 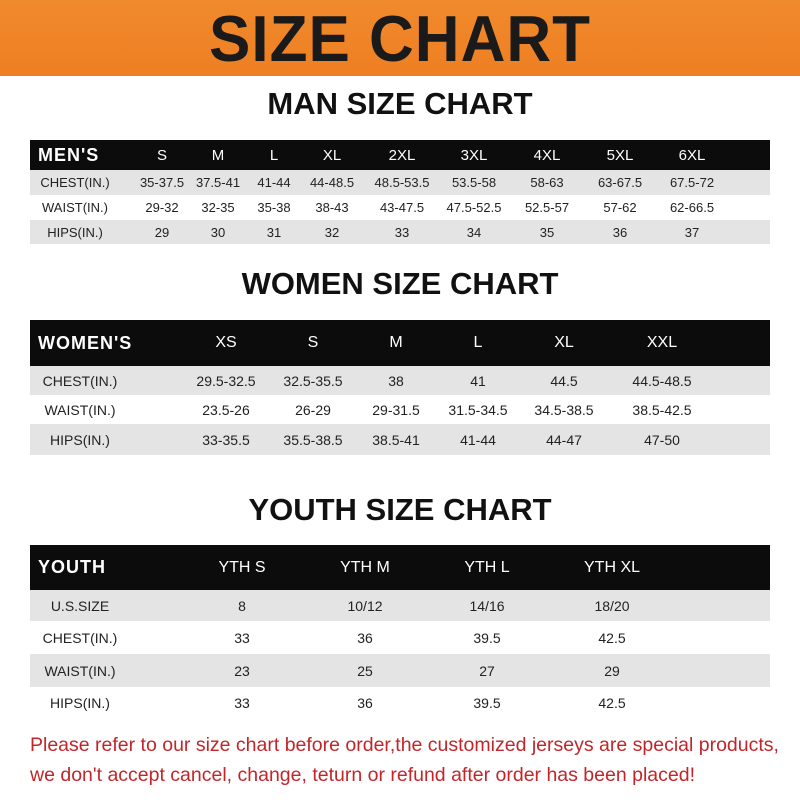 I want to click on size-column-header: YTH M, so click(x=365, y=567).